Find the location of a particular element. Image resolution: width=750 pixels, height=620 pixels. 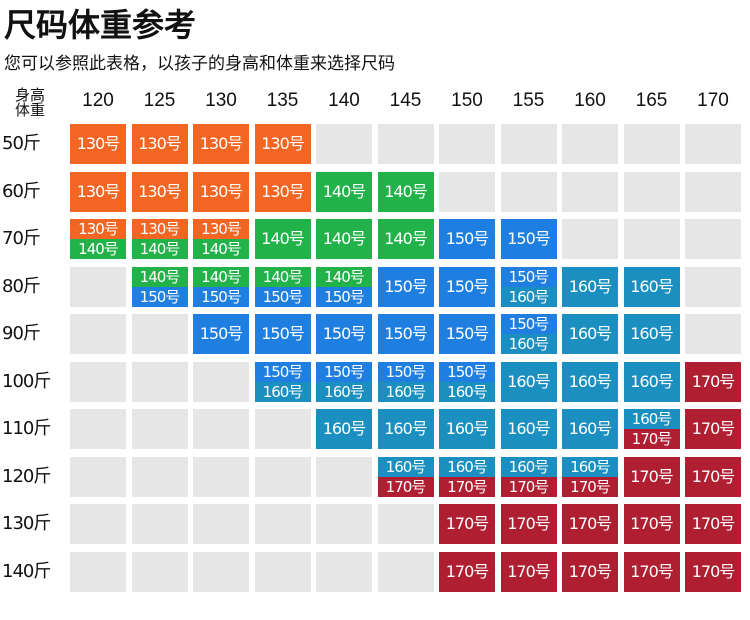

height-header-155: 155 is located at coordinates (528, 100).